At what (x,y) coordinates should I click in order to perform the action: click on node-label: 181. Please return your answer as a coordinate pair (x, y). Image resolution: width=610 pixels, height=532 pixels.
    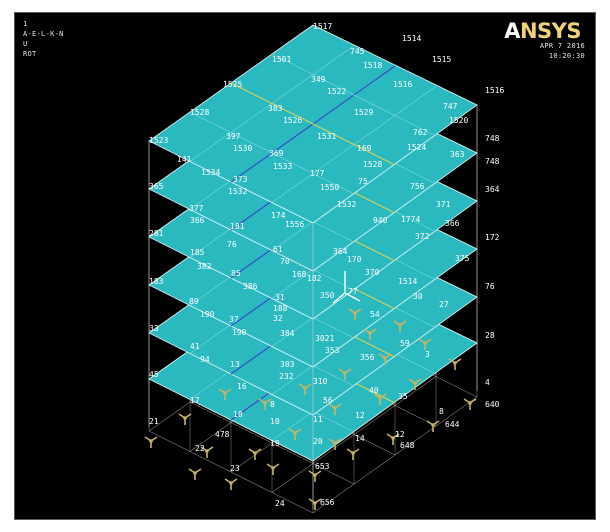
    Looking at the image, I should click on (237, 226).